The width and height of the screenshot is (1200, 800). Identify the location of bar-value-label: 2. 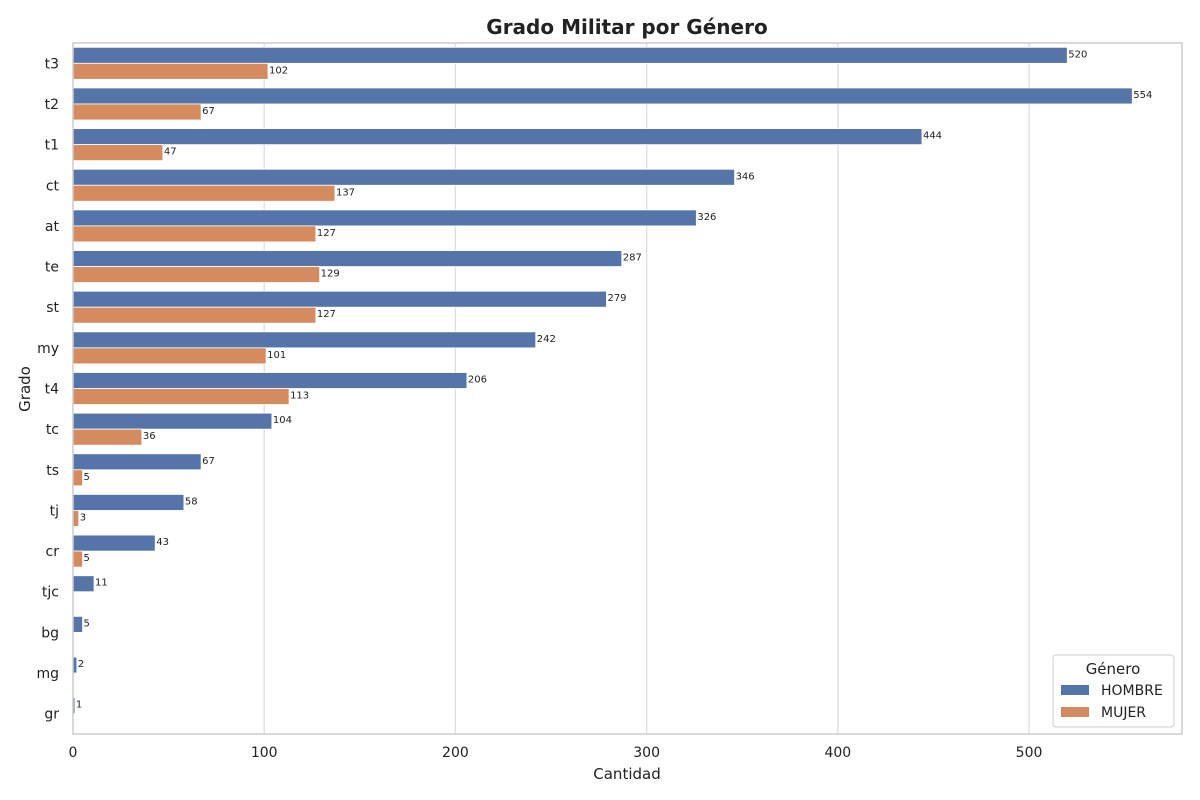
(81, 664).